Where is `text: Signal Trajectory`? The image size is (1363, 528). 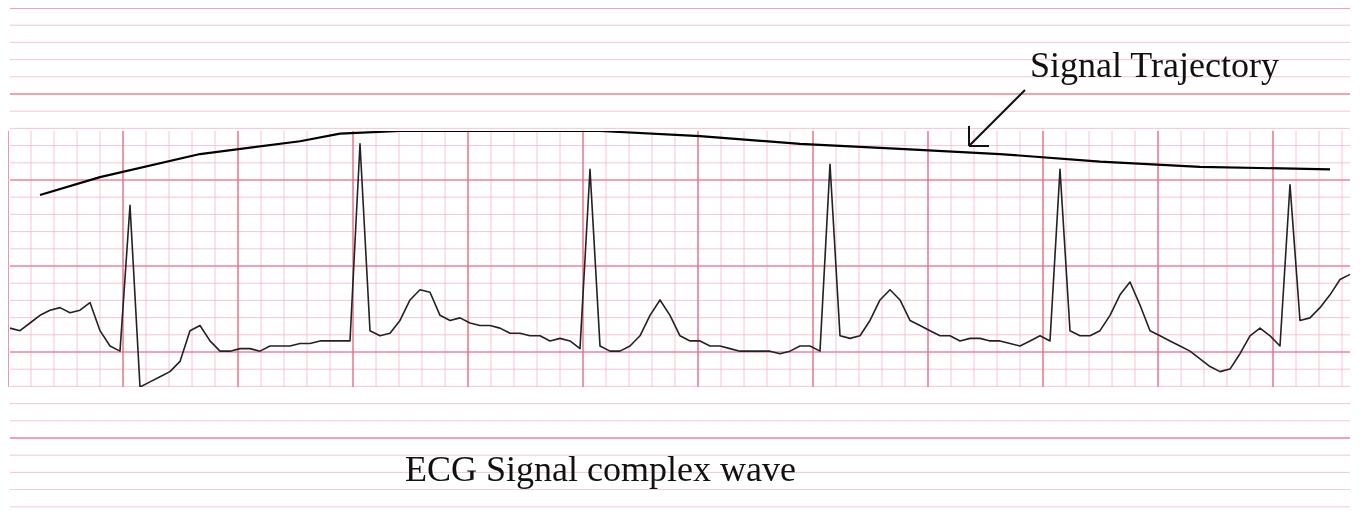 text: Signal Trajectory is located at coordinates (1154, 65).